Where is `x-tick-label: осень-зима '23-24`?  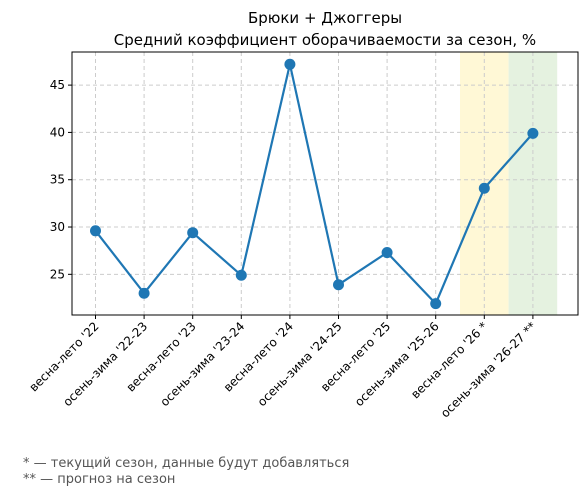 x-tick-label: осень-зима '23-24 is located at coordinates (203, 364).